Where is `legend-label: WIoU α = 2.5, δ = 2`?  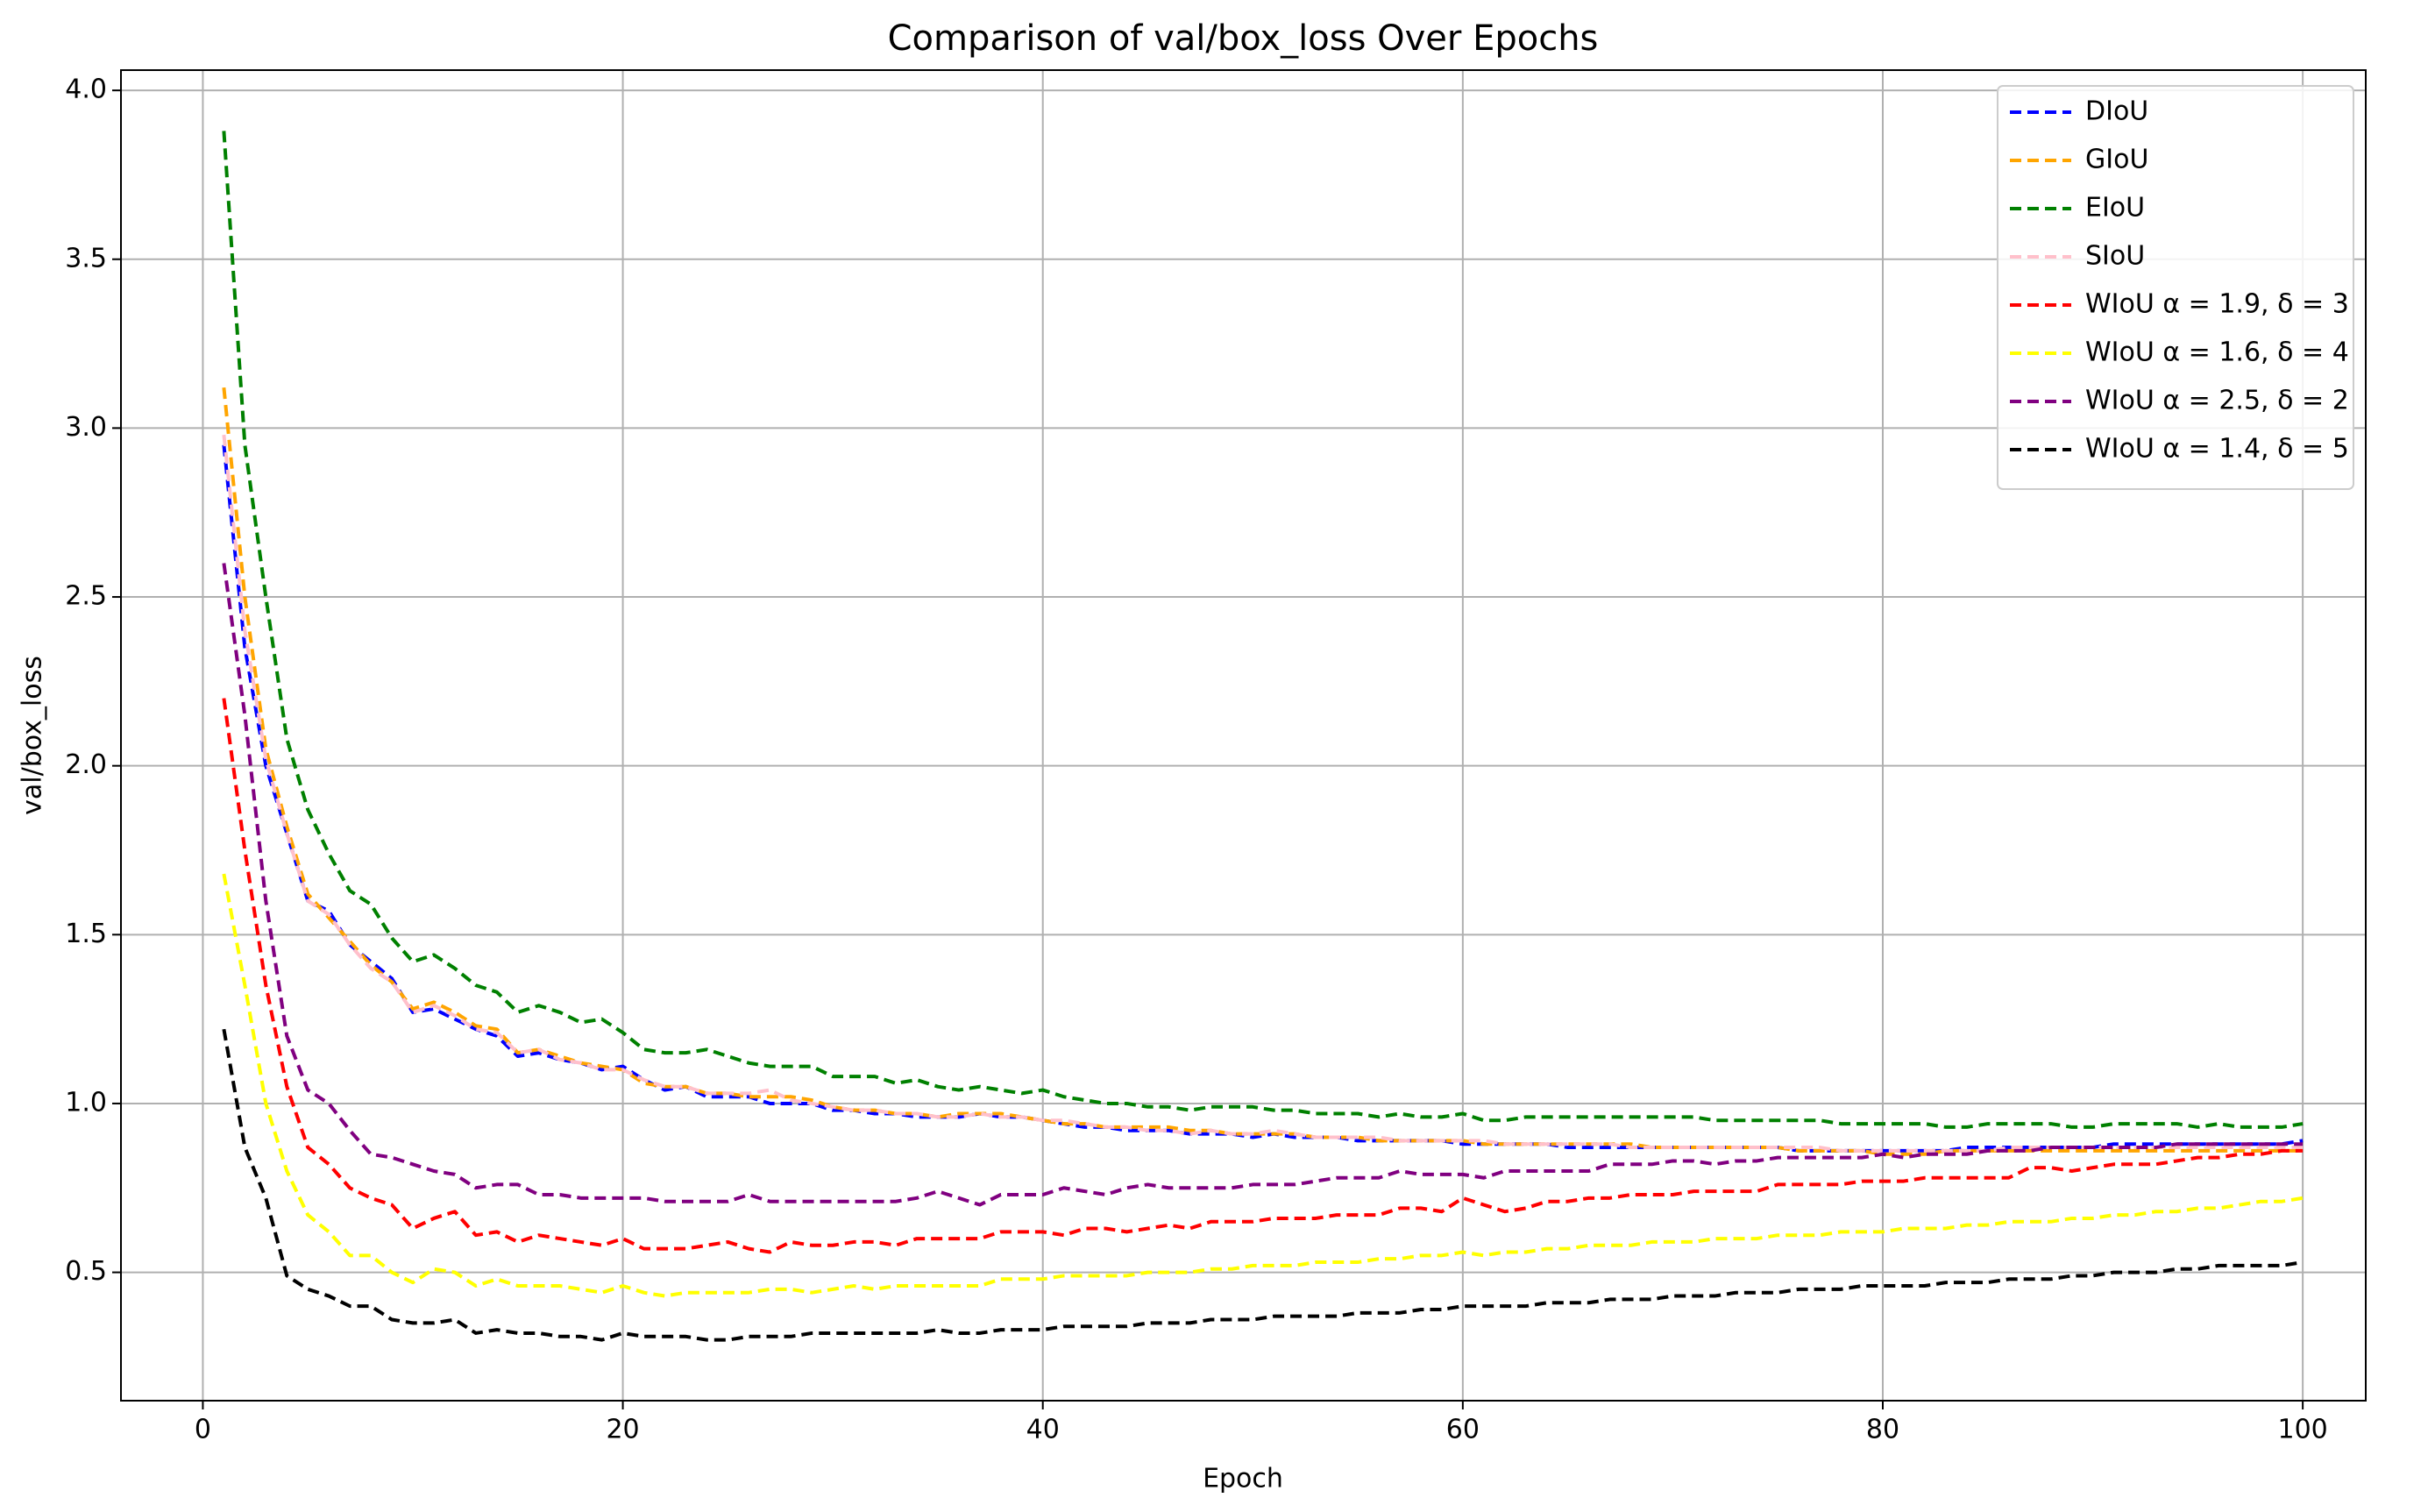 legend-label: WIoU α = 2.5, δ = 2 is located at coordinates (2217, 401).